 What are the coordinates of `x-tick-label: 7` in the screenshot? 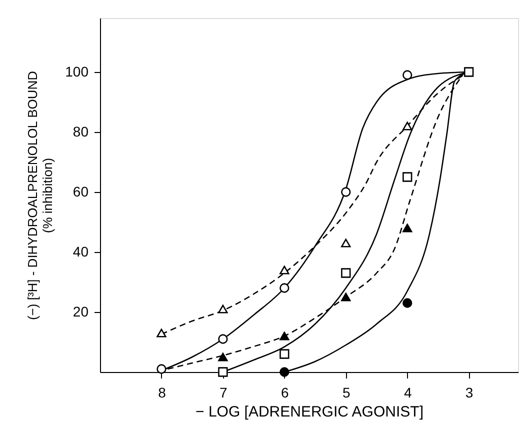 It's located at (224, 392).